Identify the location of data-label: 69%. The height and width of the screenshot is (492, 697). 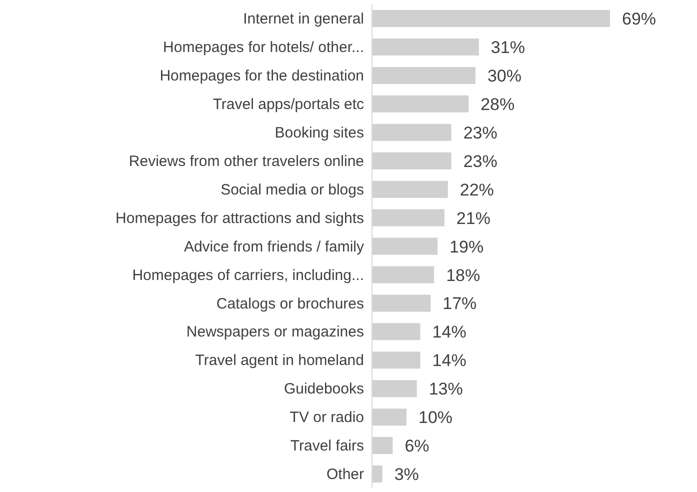
(639, 19).